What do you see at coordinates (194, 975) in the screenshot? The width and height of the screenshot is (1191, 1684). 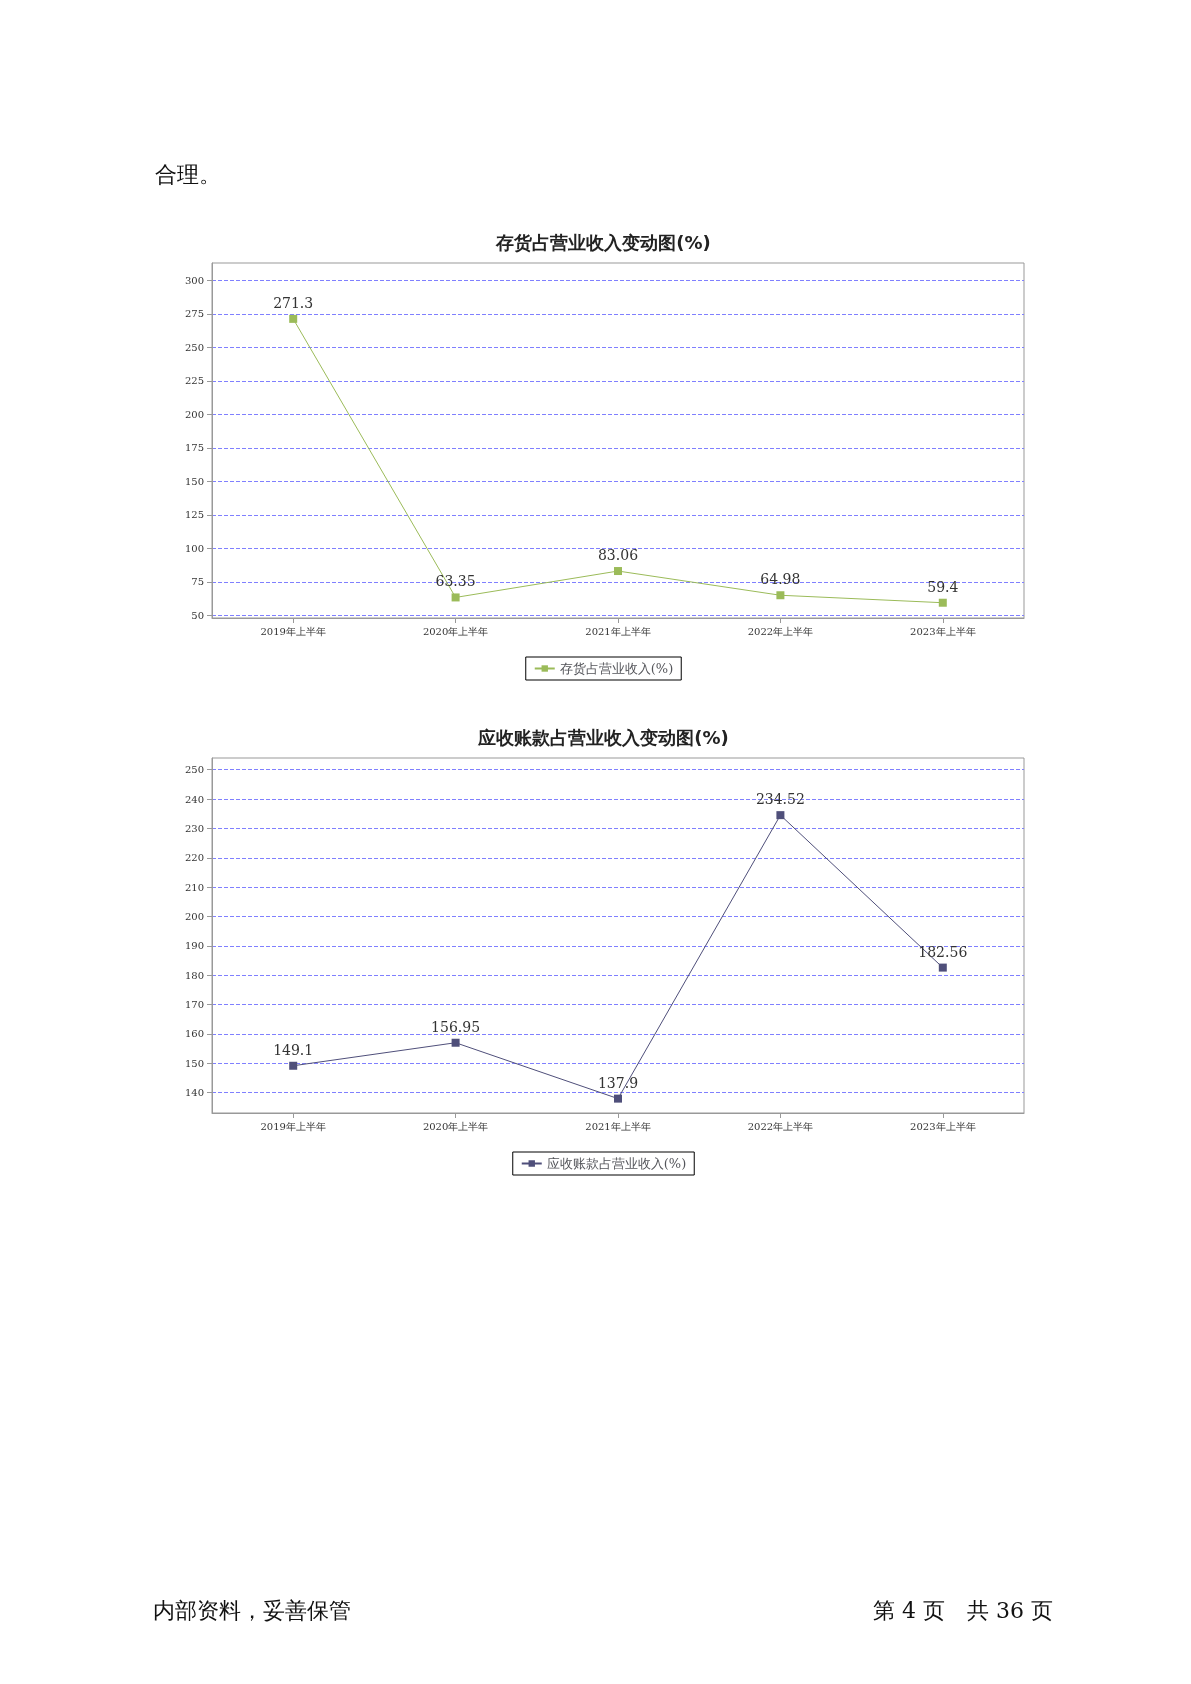 I see `y-tick-label: 180` at bounding box center [194, 975].